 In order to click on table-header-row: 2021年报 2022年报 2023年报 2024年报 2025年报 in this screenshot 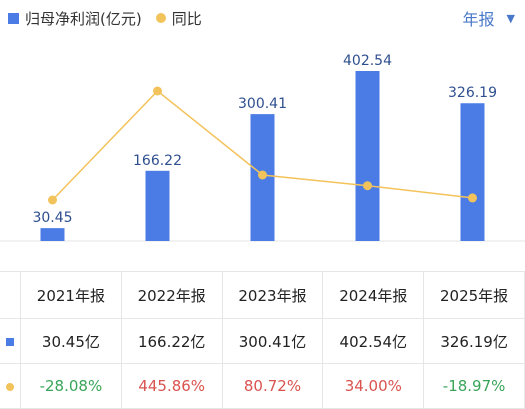, I will do `click(262, 295)`.